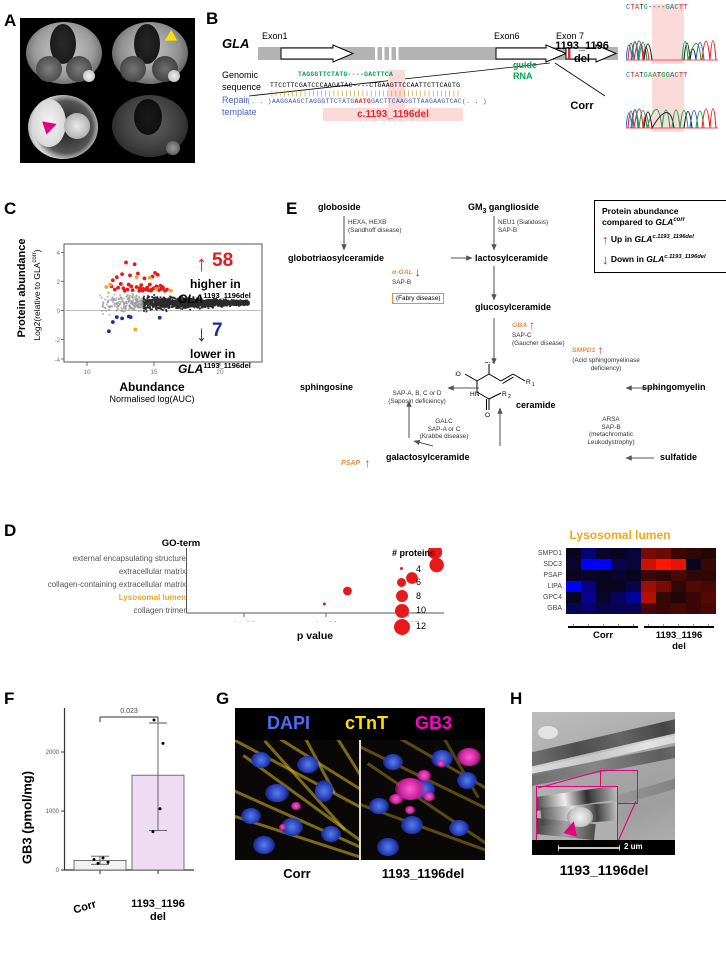  Describe the element at coordinates (657, 8) in the screenshot. I see `chromatogram-del-sequence: CTATG----GACTT` at that location.